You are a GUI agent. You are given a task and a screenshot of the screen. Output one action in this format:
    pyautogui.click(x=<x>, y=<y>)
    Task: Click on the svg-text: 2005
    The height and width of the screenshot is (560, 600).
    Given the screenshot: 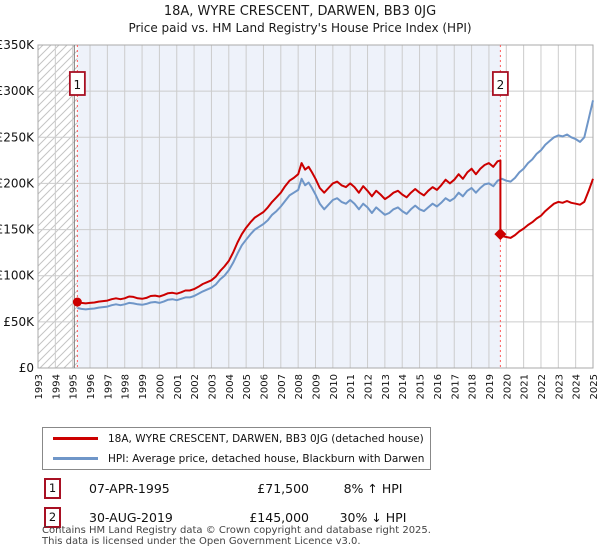 What is the action you would take?
    pyautogui.click(x=247, y=386)
    